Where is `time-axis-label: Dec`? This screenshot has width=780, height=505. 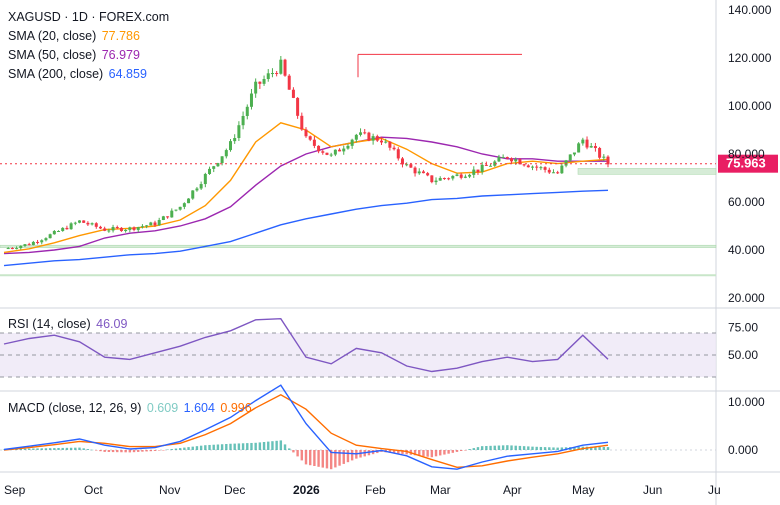
time-axis-label: Dec is located at coordinates (234, 490).